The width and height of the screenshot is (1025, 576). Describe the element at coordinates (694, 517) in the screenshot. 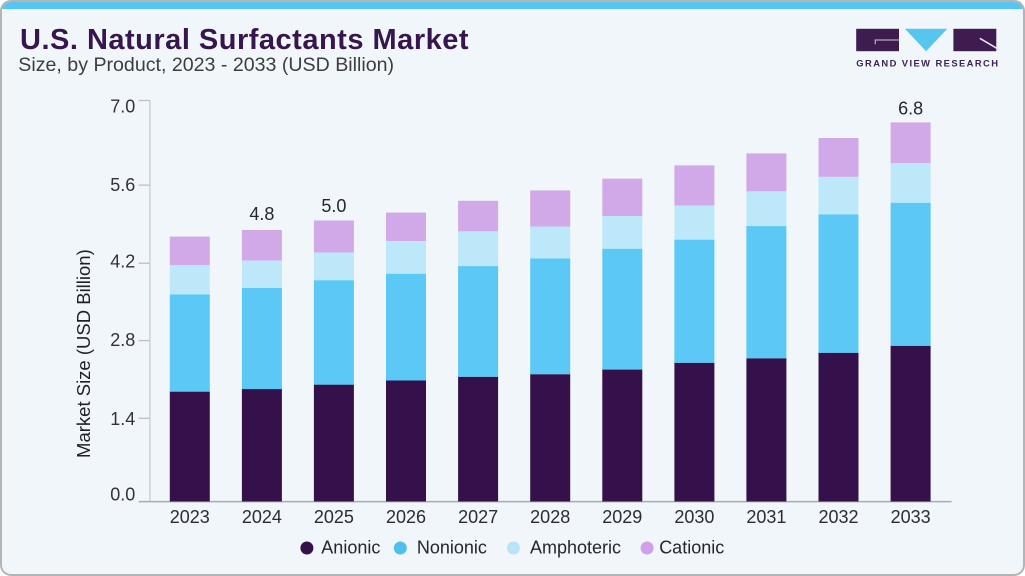

I see `svg-text: 2030` at that location.